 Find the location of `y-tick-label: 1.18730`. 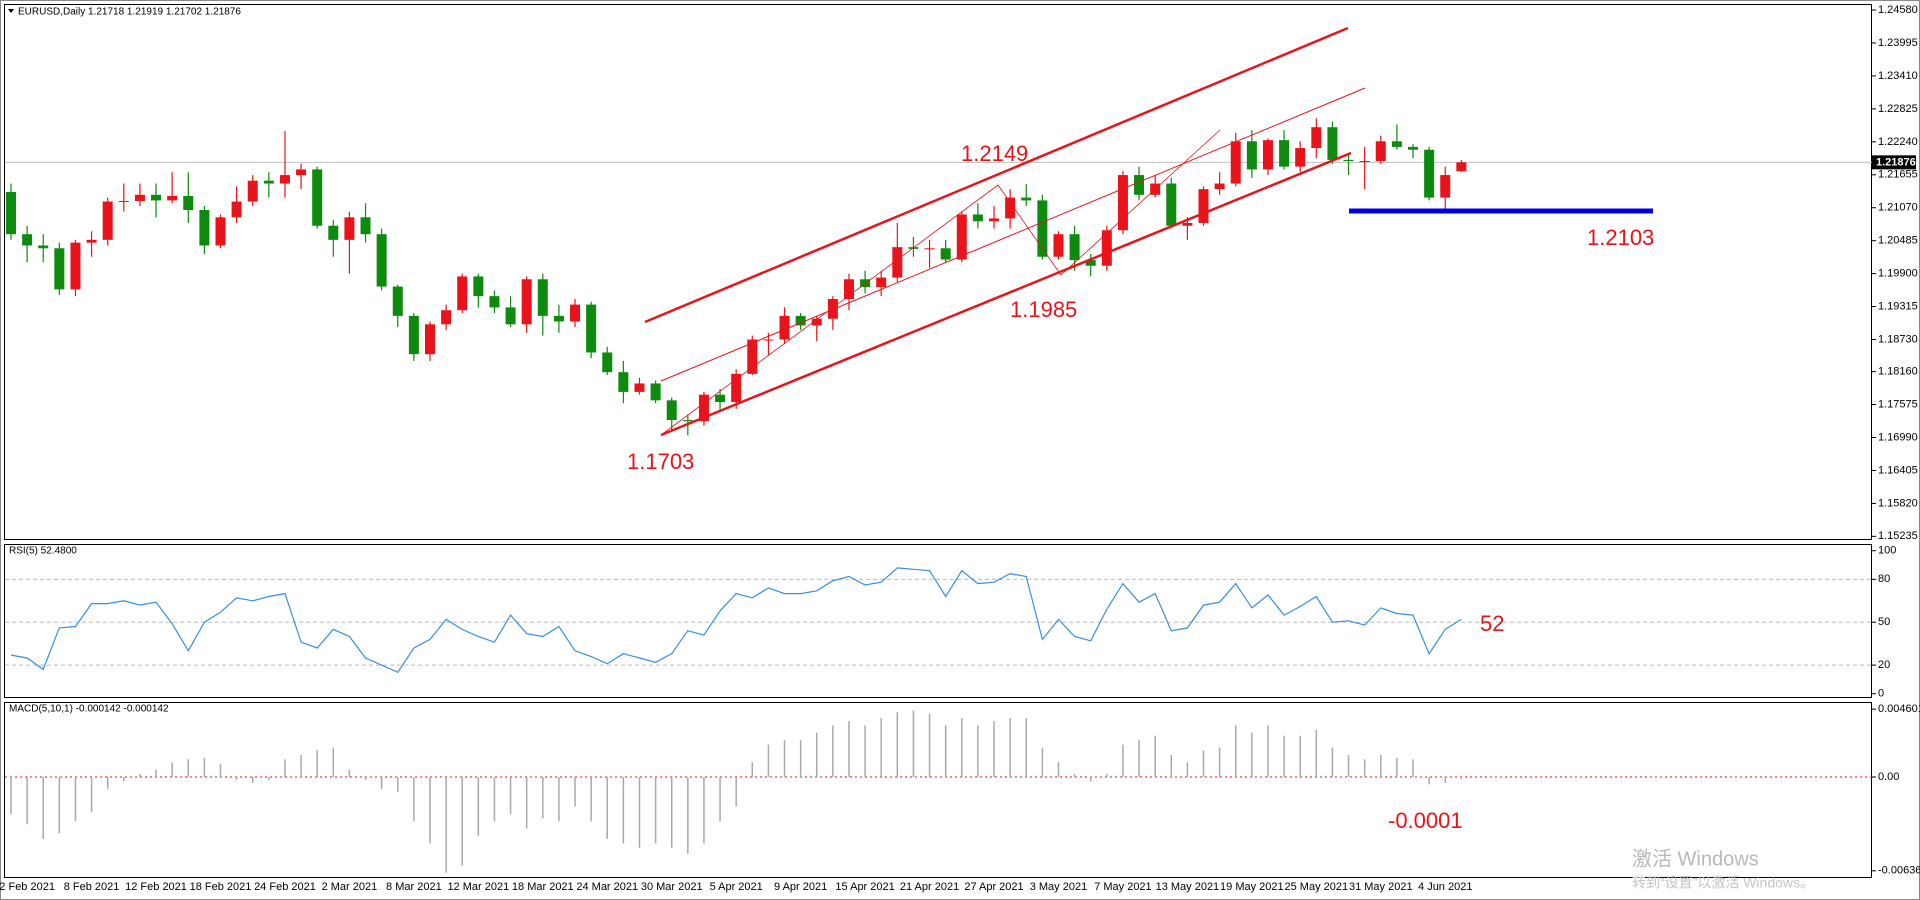

y-tick-label: 1.18730 is located at coordinates (1898, 339).